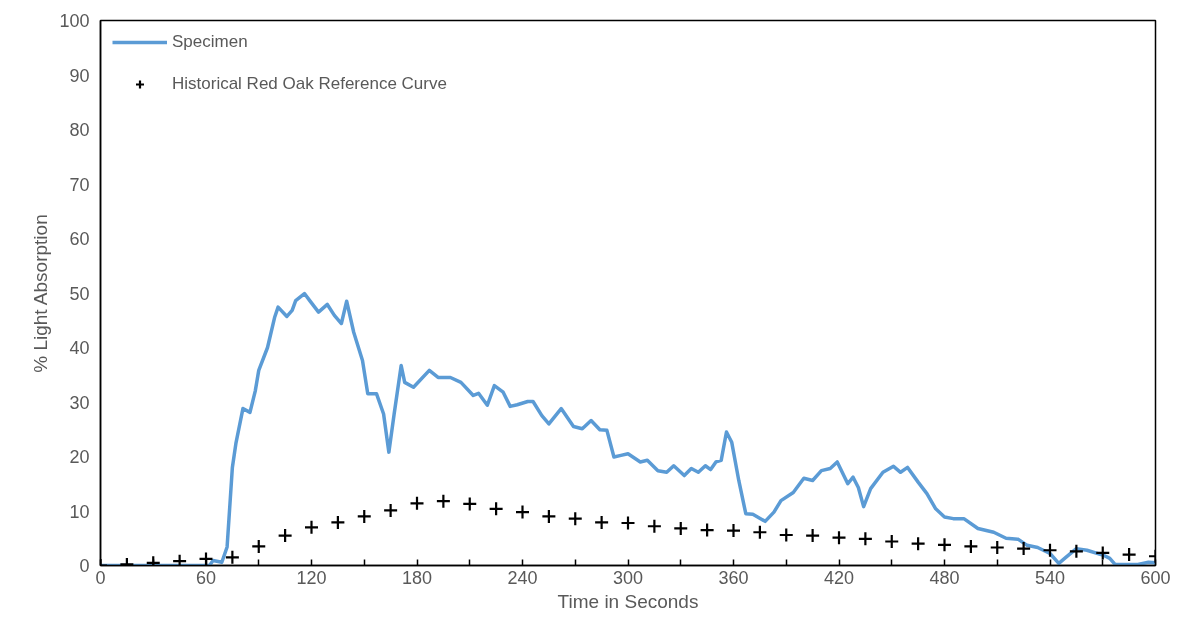  I want to click on x-tick-label: 240, so click(522, 577).